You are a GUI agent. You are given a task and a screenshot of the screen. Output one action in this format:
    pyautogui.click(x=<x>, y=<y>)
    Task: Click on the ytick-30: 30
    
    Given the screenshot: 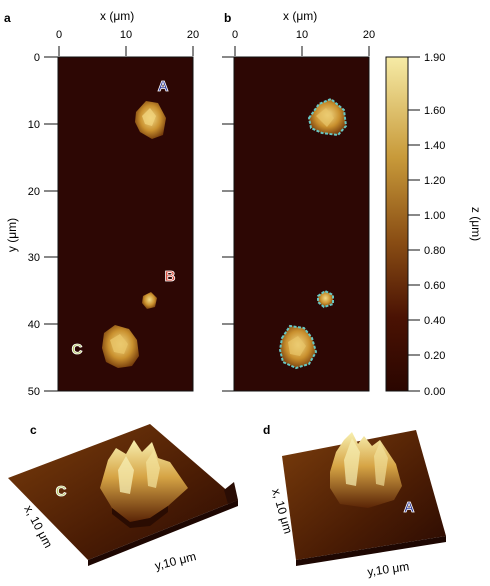 What is the action you would take?
    pyautogui.click(x=34, y=258)
    